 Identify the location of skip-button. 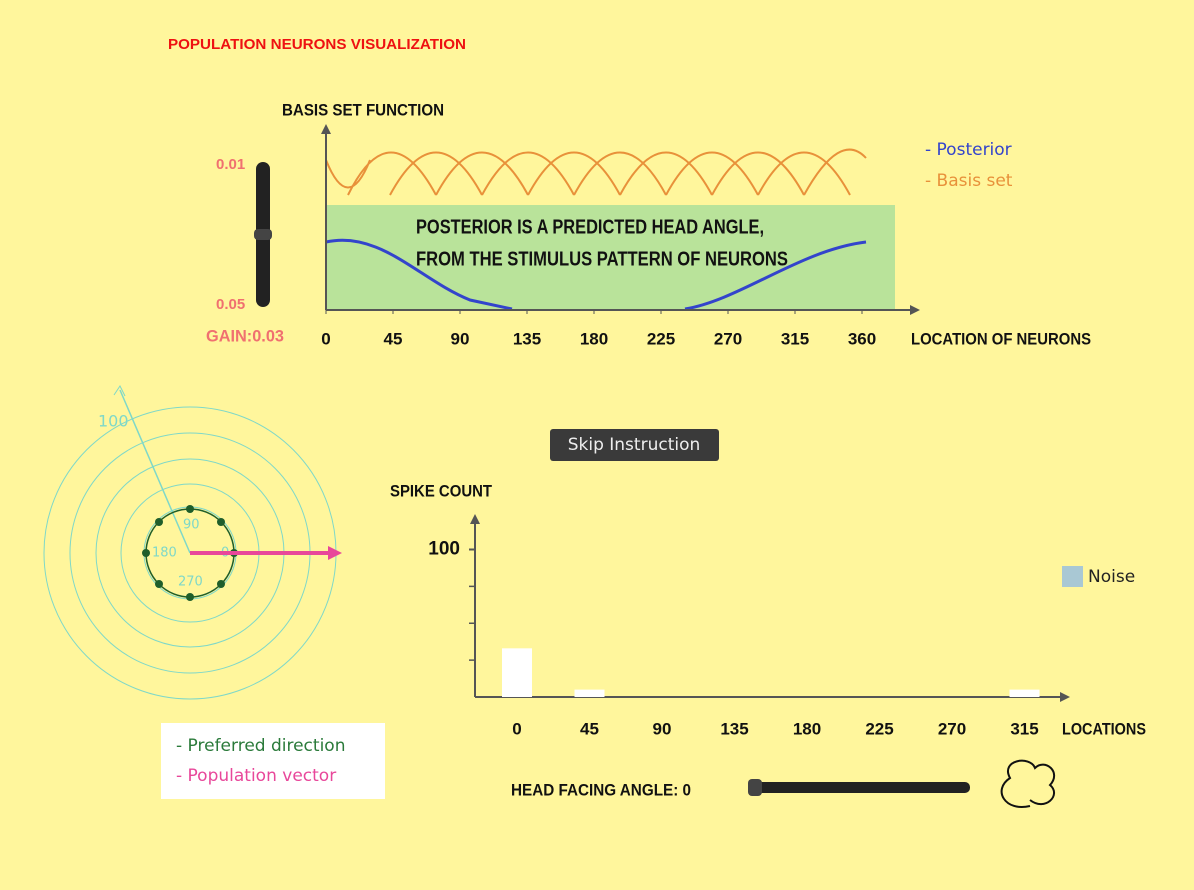
(634, 445).